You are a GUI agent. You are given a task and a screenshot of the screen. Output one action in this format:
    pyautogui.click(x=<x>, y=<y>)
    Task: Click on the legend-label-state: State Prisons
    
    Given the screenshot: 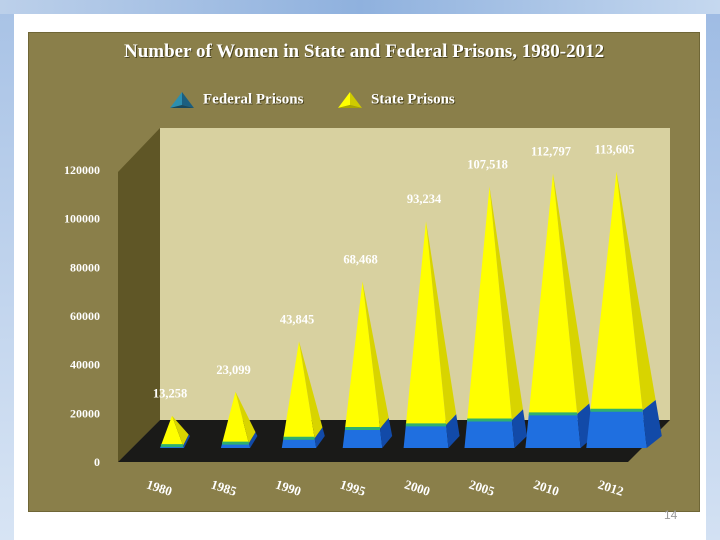 What is the action you would take?
    pyautogui.click(x=413, y=99)
    